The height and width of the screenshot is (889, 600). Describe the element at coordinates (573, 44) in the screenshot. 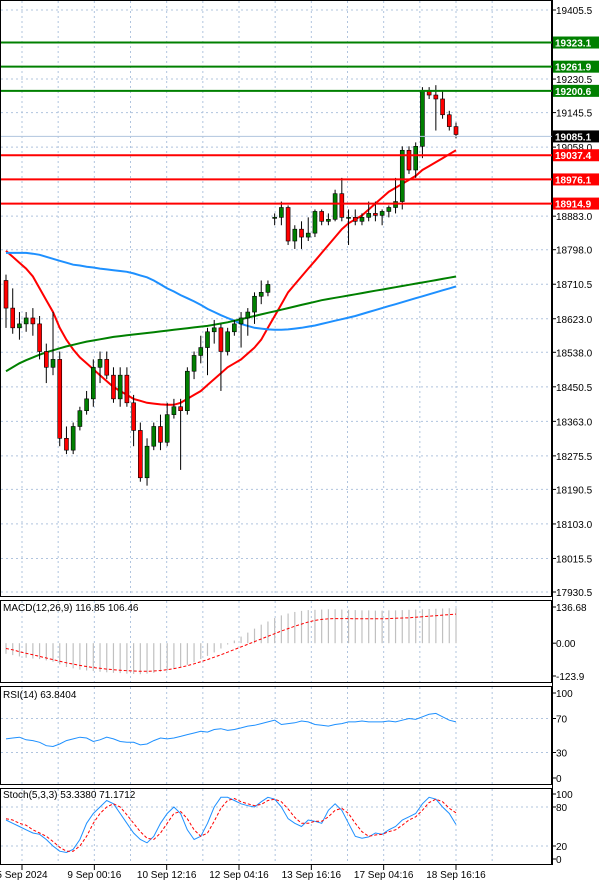

I see `level-tag-label-0: 19323.1` at that location.